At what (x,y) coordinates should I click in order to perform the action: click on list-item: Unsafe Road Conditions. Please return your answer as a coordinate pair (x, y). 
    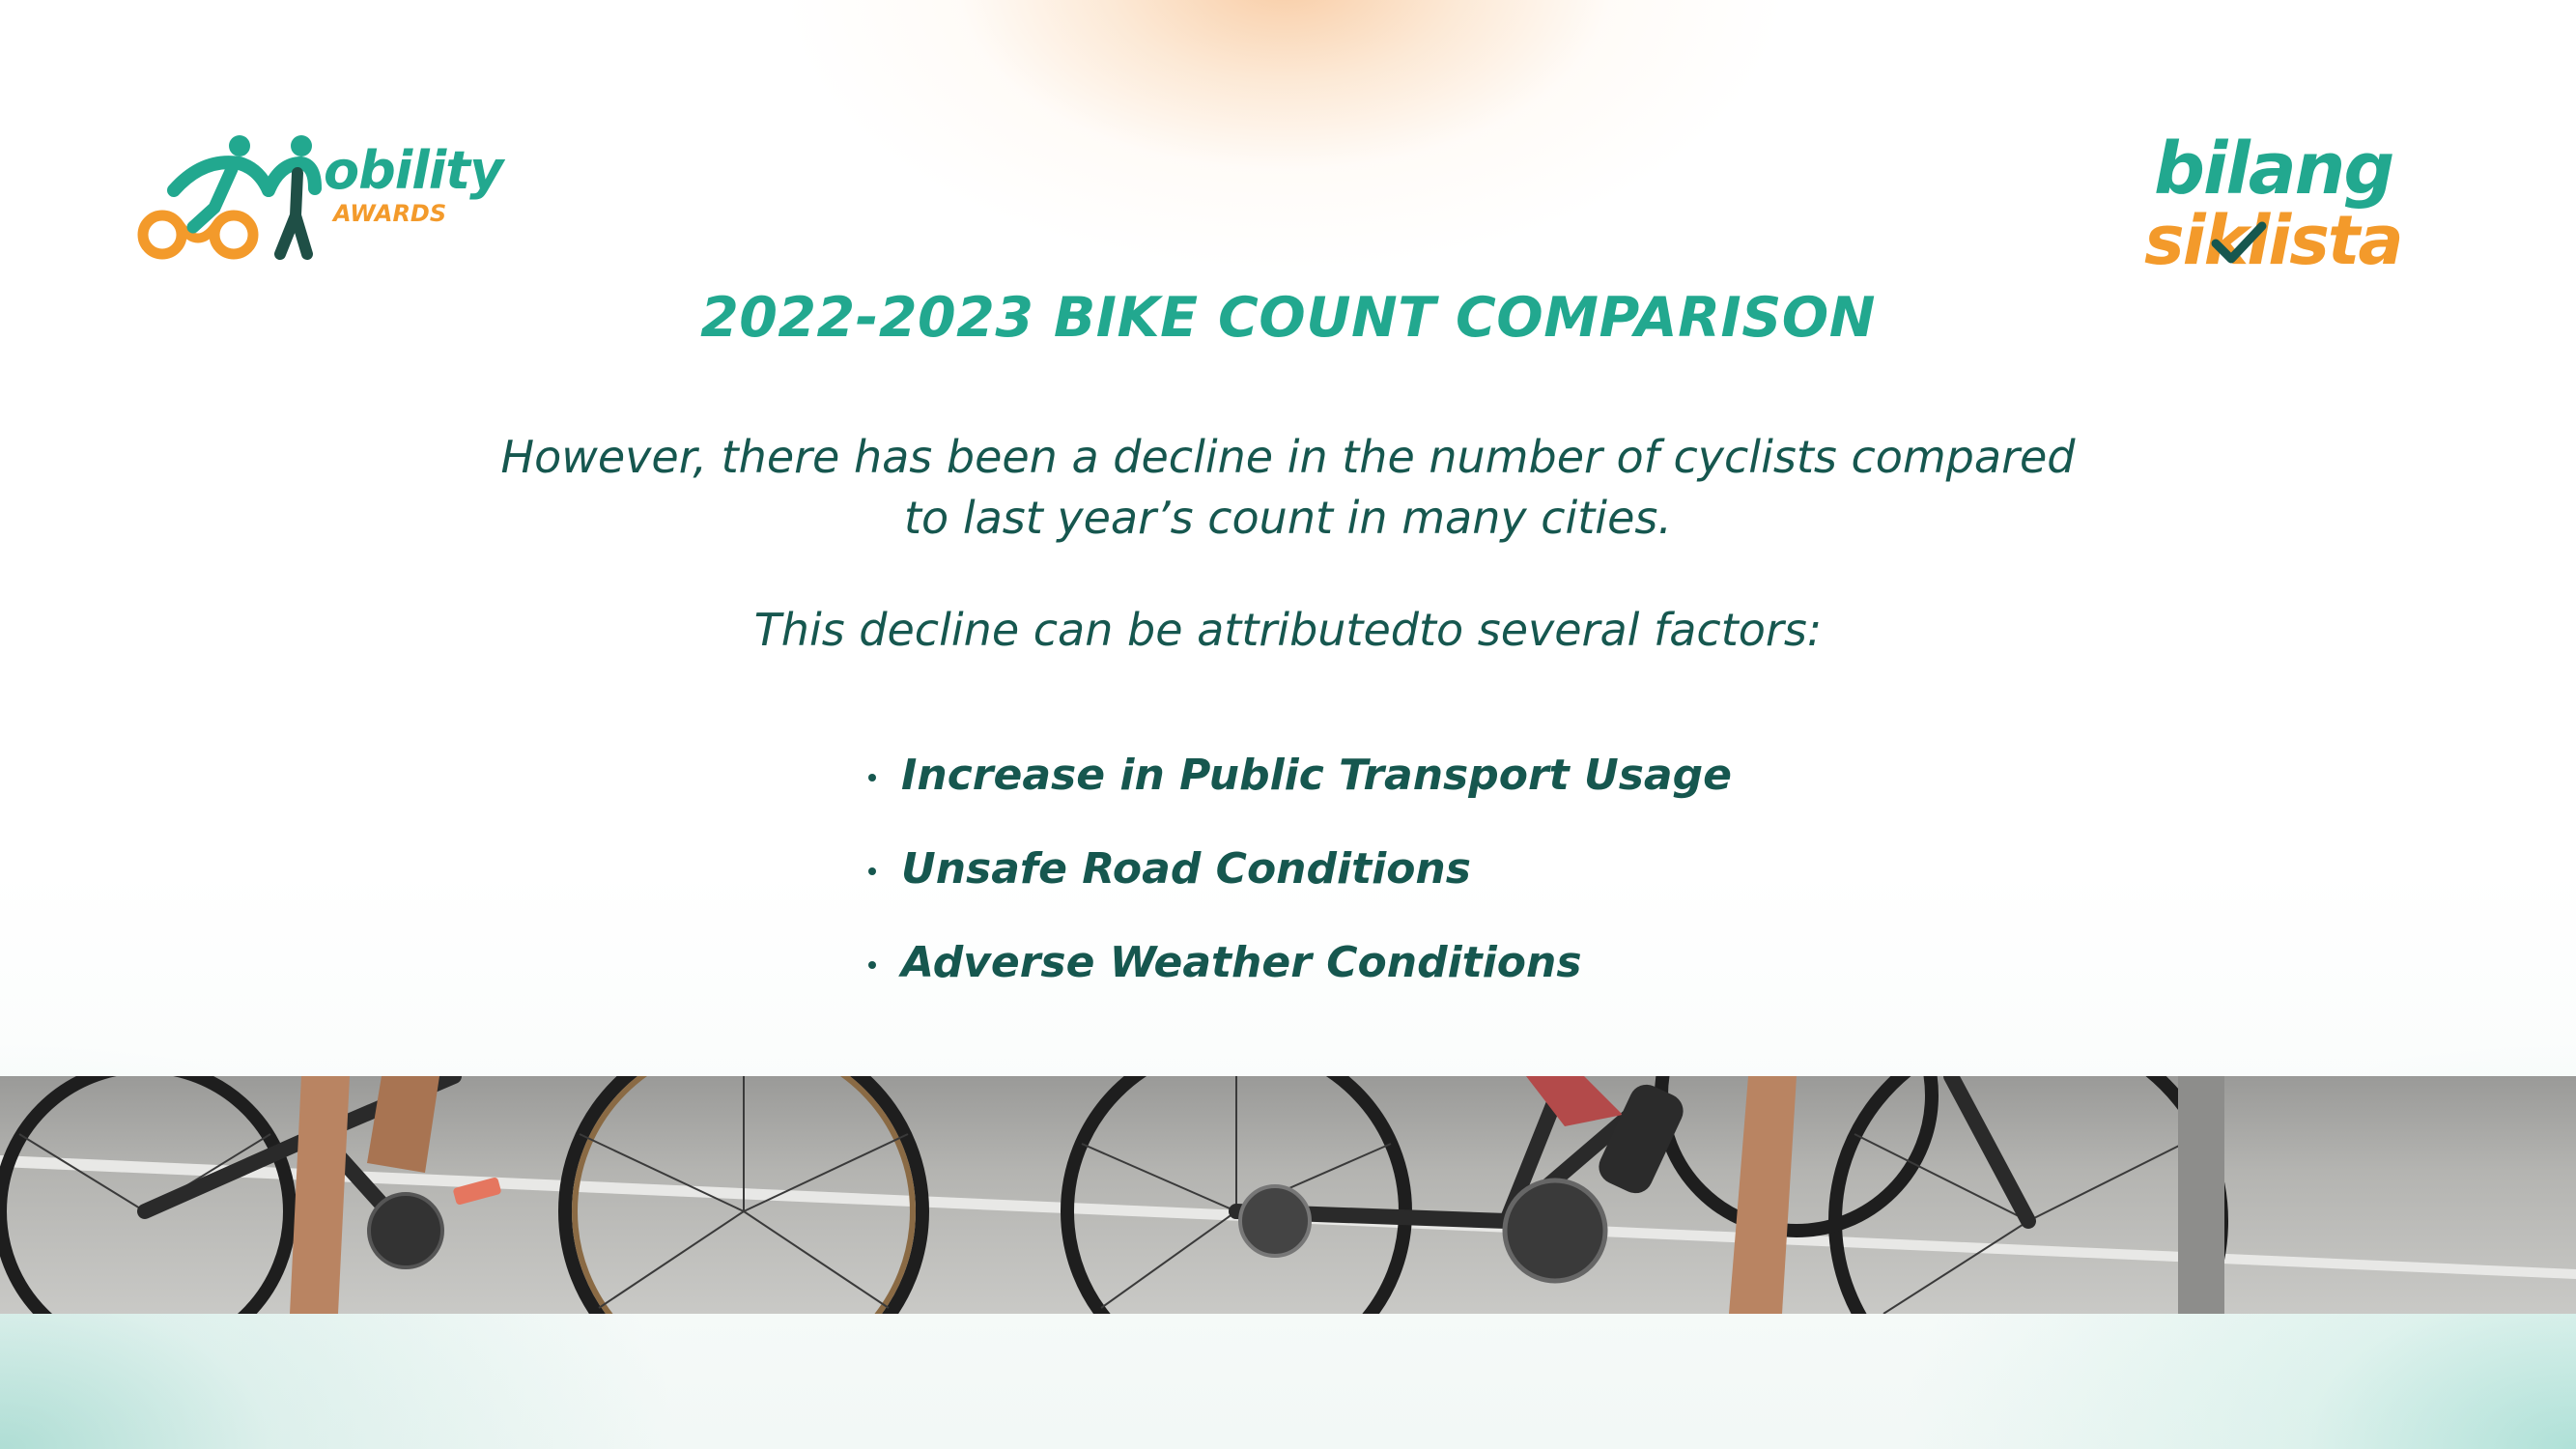
    Looking at the image, I should click on (1298, 889).